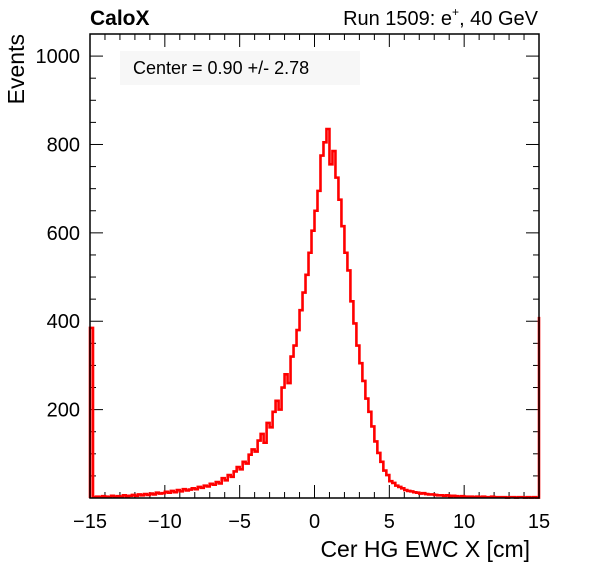 This screenshot has width=596, height=572. What do you see at coordinates (16, 69) in the screenshot?
I see `y-axis-title: Events` at bounding box center [16, 69].